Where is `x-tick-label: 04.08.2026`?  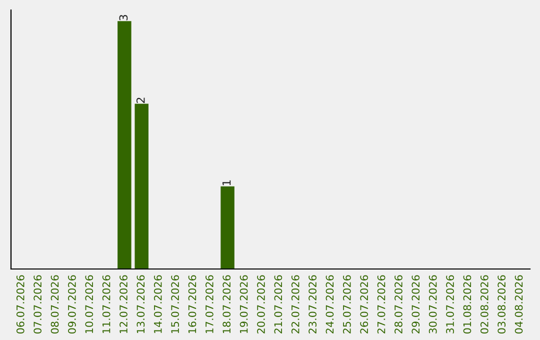 x-tick-label: 04.08.2026 is located at coordinates (518, 304).